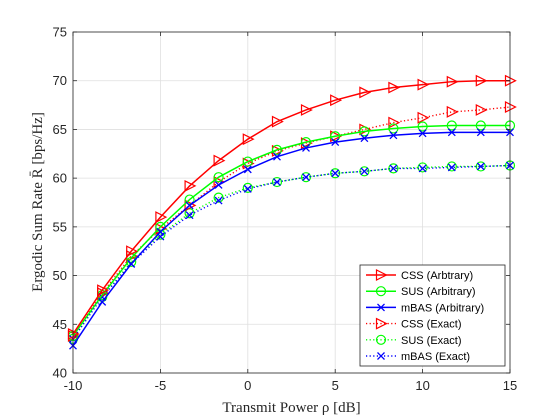 The image size is (560, 420). I want to click on y-tick-label: 45, so click(60, 324).